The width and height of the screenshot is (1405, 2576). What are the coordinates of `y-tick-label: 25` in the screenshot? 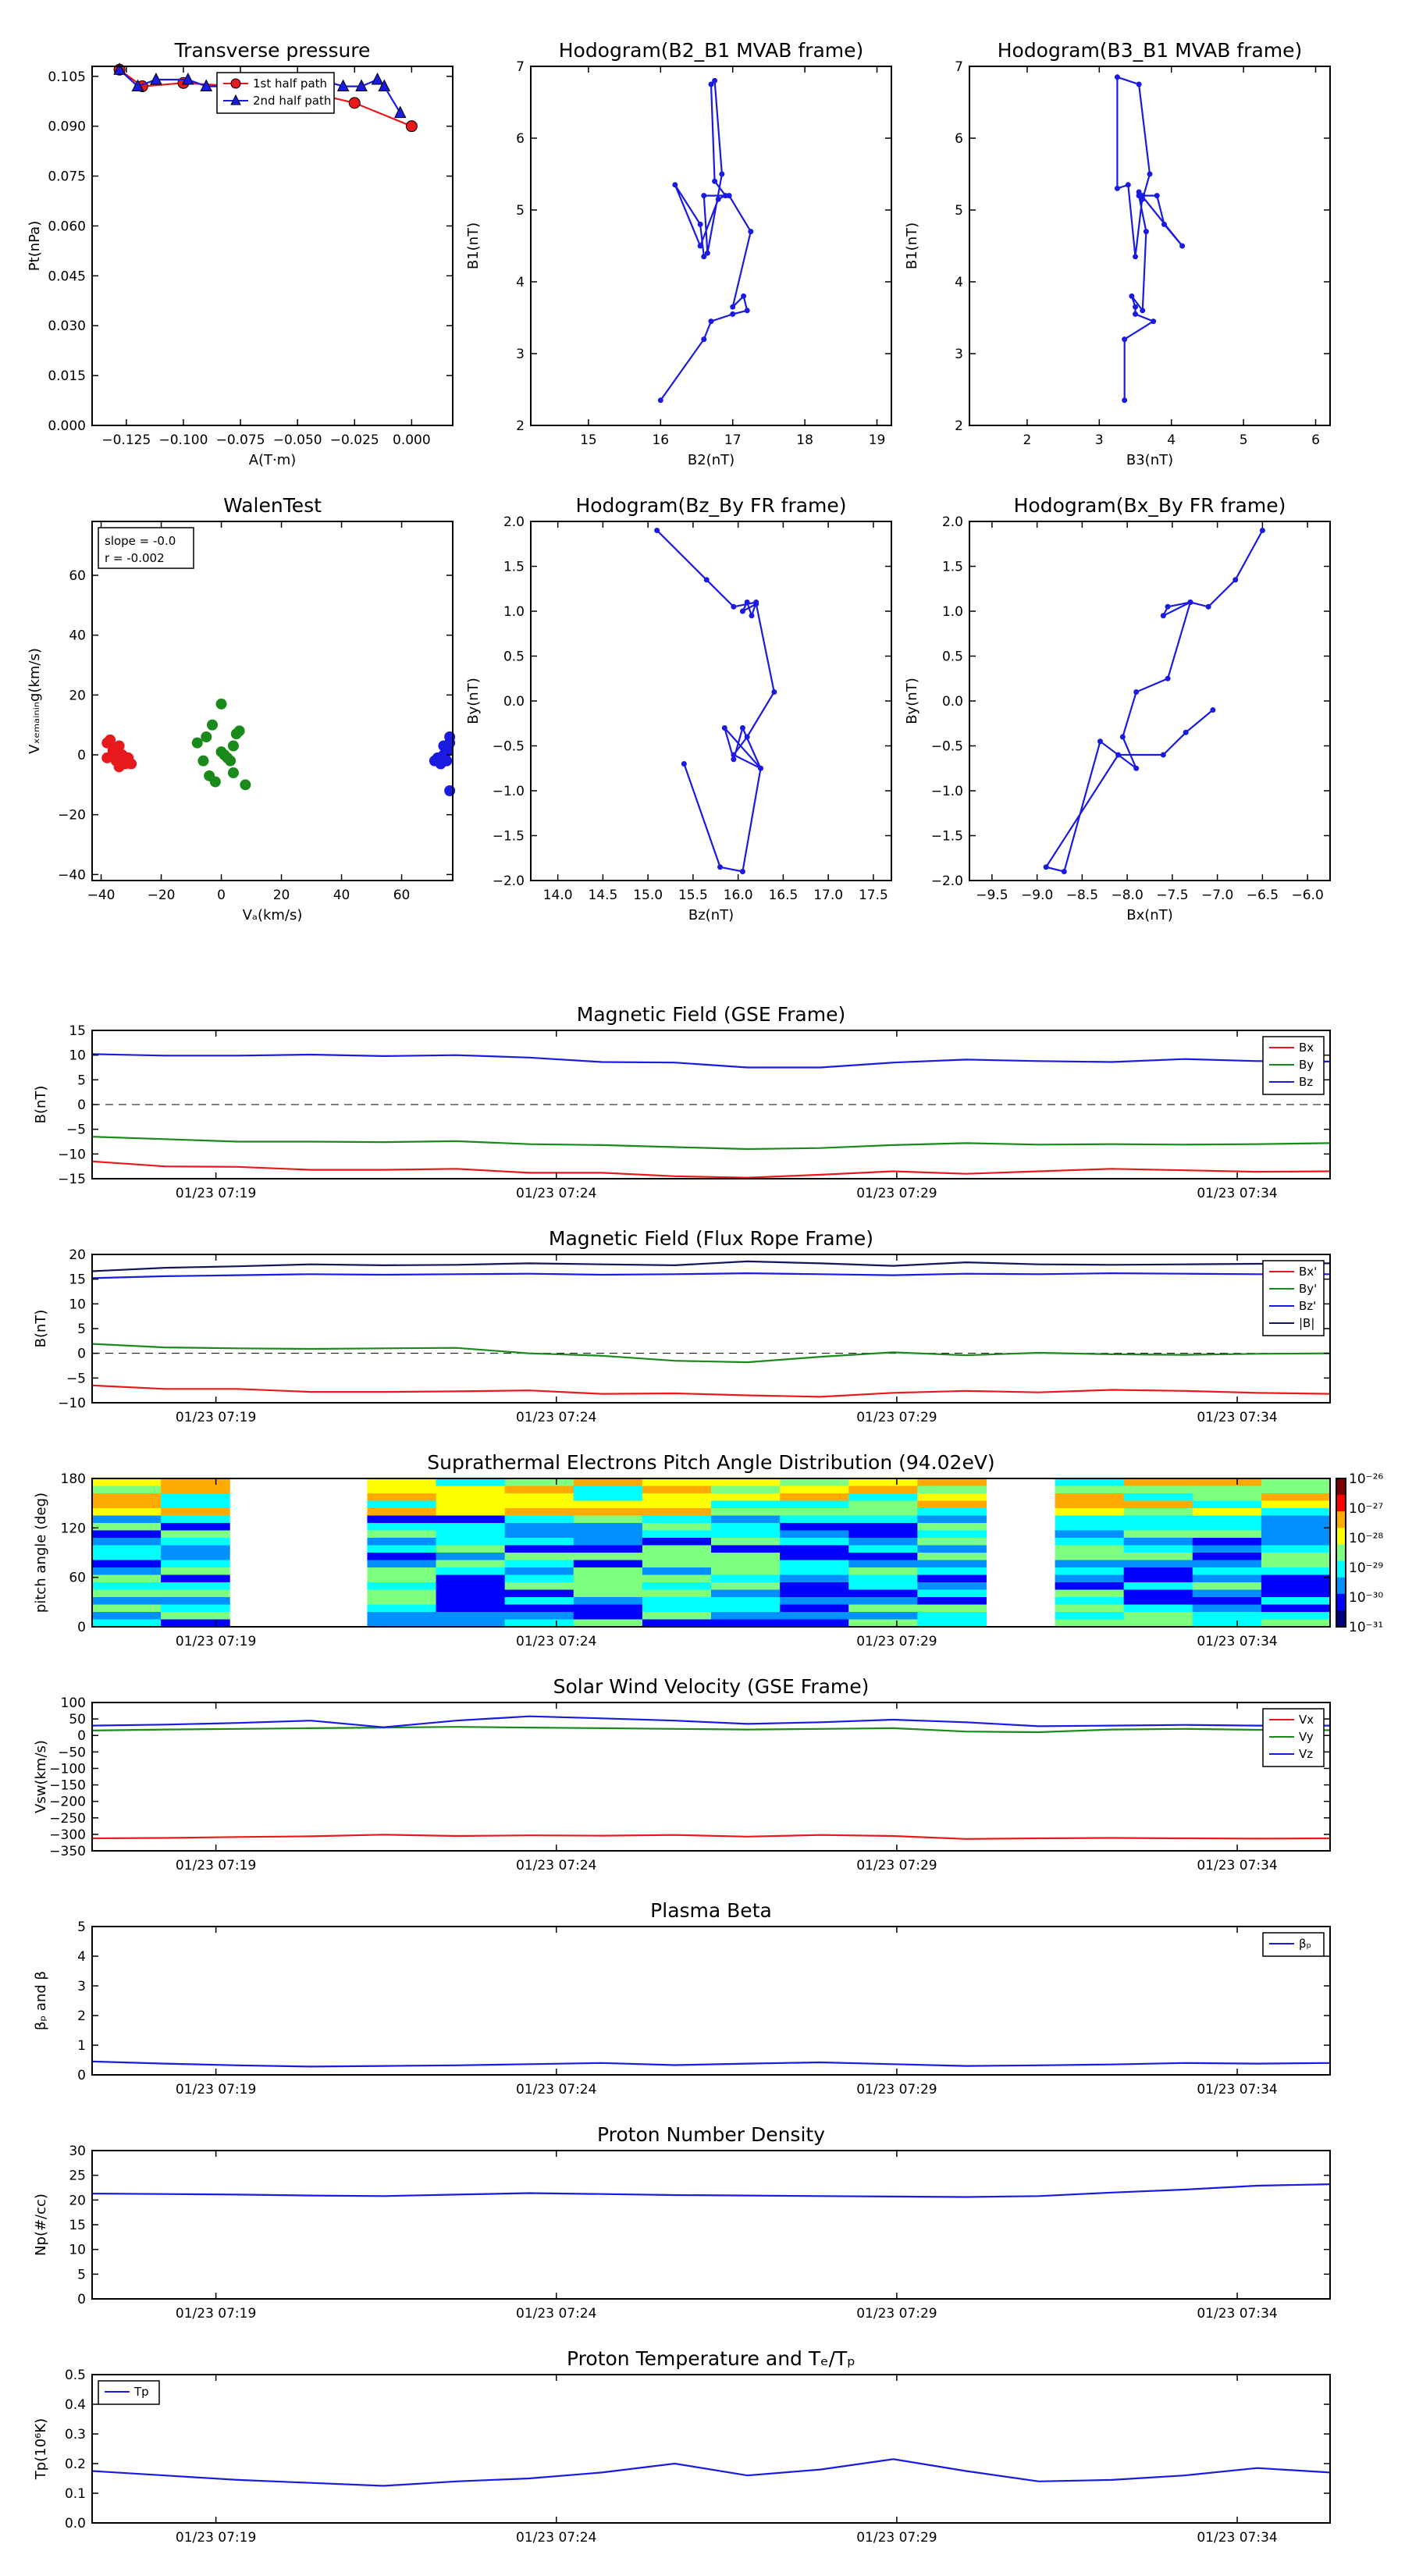 It's located at (77, 2176).